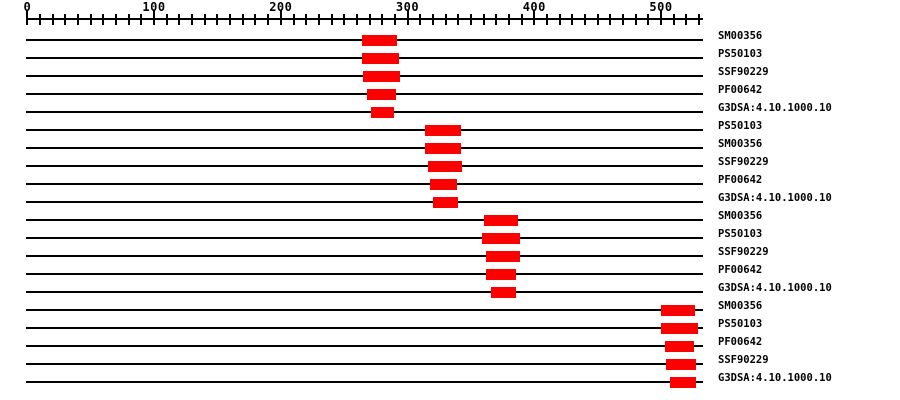 This screenshot has height=400, width=900. What do you see at coordinates (281, 7) in the screenshot?
I see `ruler-tick-label: 200` at bounding box center [281, 7].